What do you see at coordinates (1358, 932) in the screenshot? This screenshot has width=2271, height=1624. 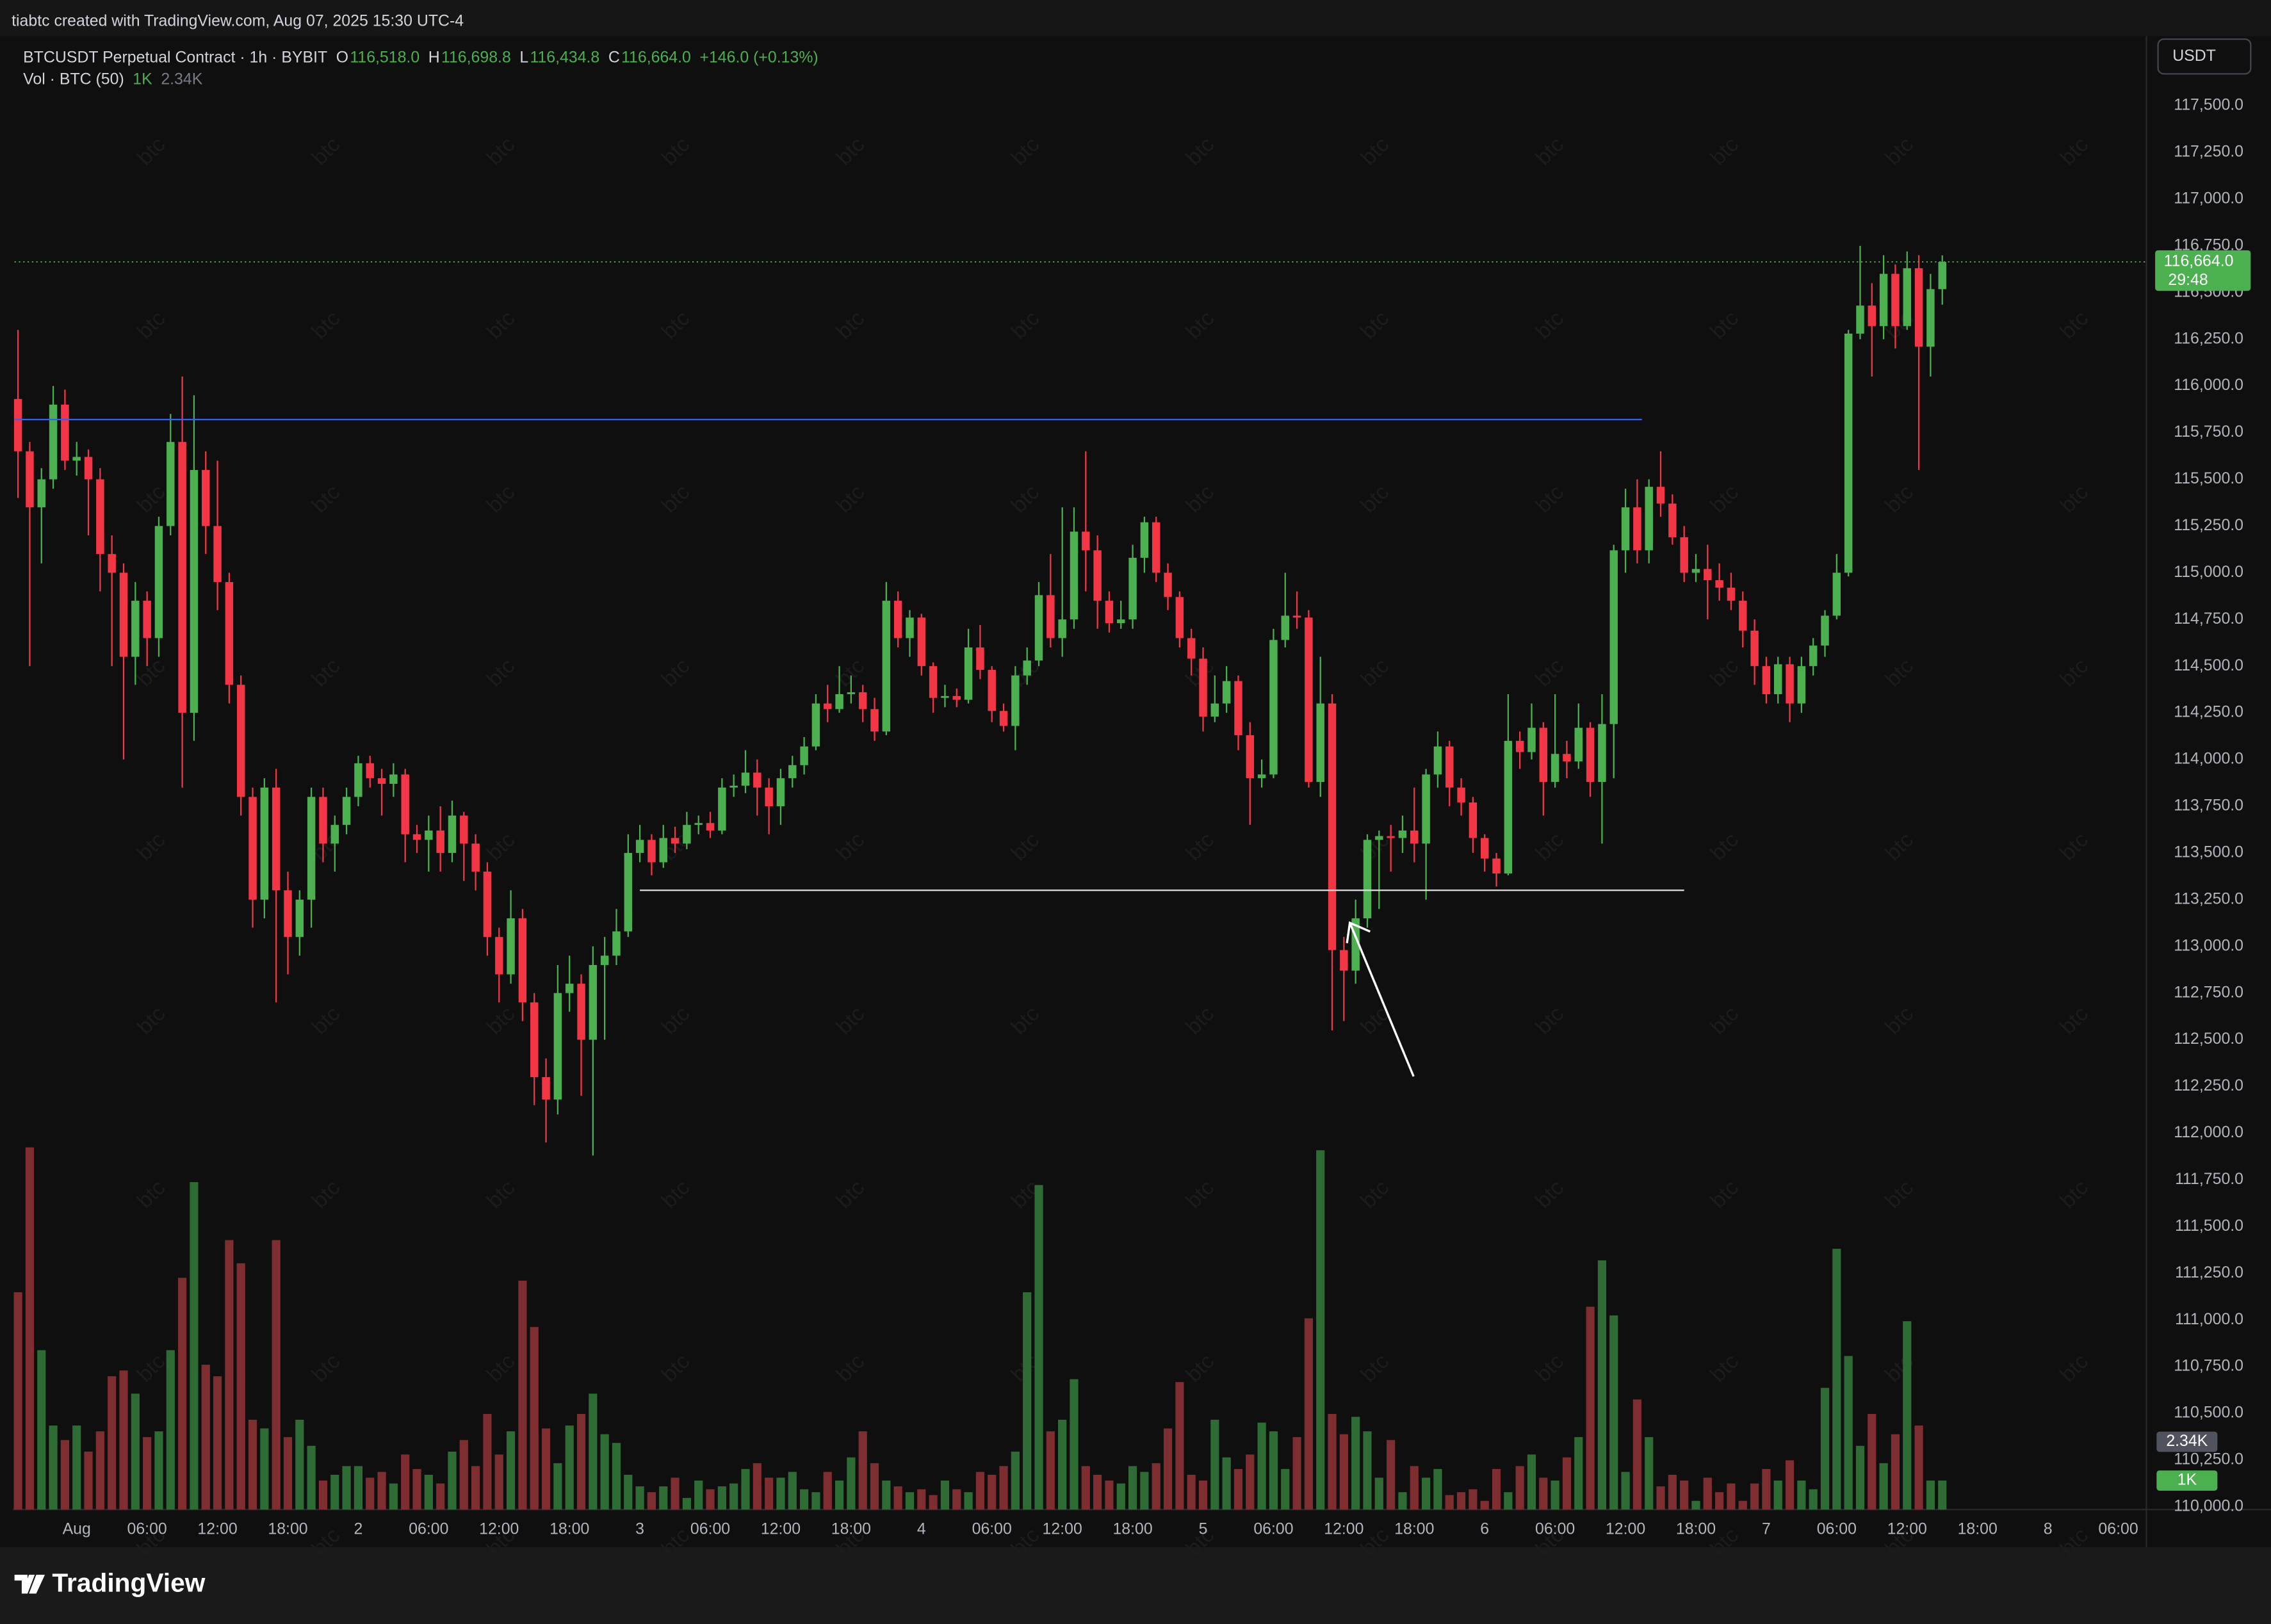 I see `arrow-head` at bounding box center [1358, 932].